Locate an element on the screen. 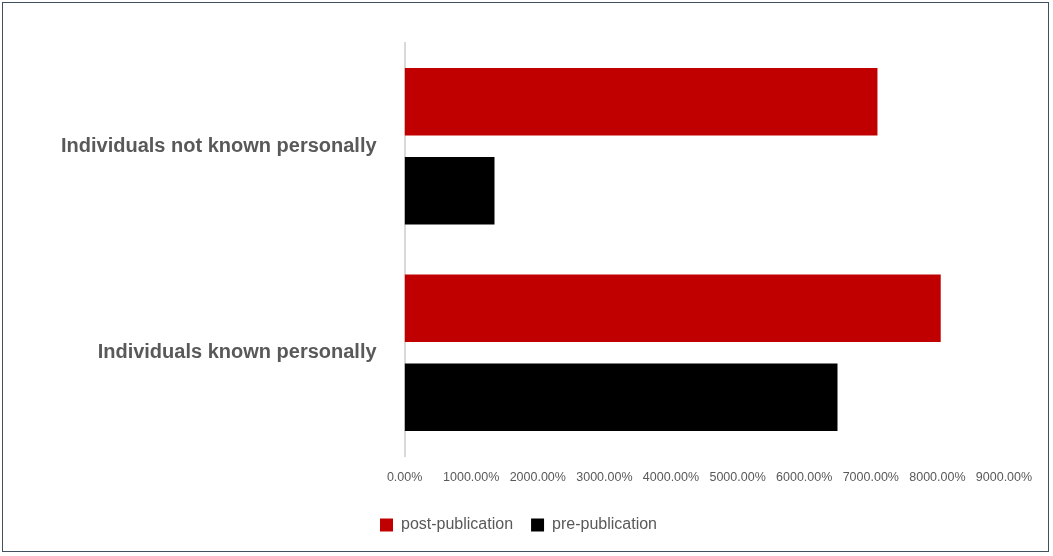 Image resolution: width=1053 pixels, height=556 pixels. x-tick-label: 0.00% is located at coordinates (404, 476).